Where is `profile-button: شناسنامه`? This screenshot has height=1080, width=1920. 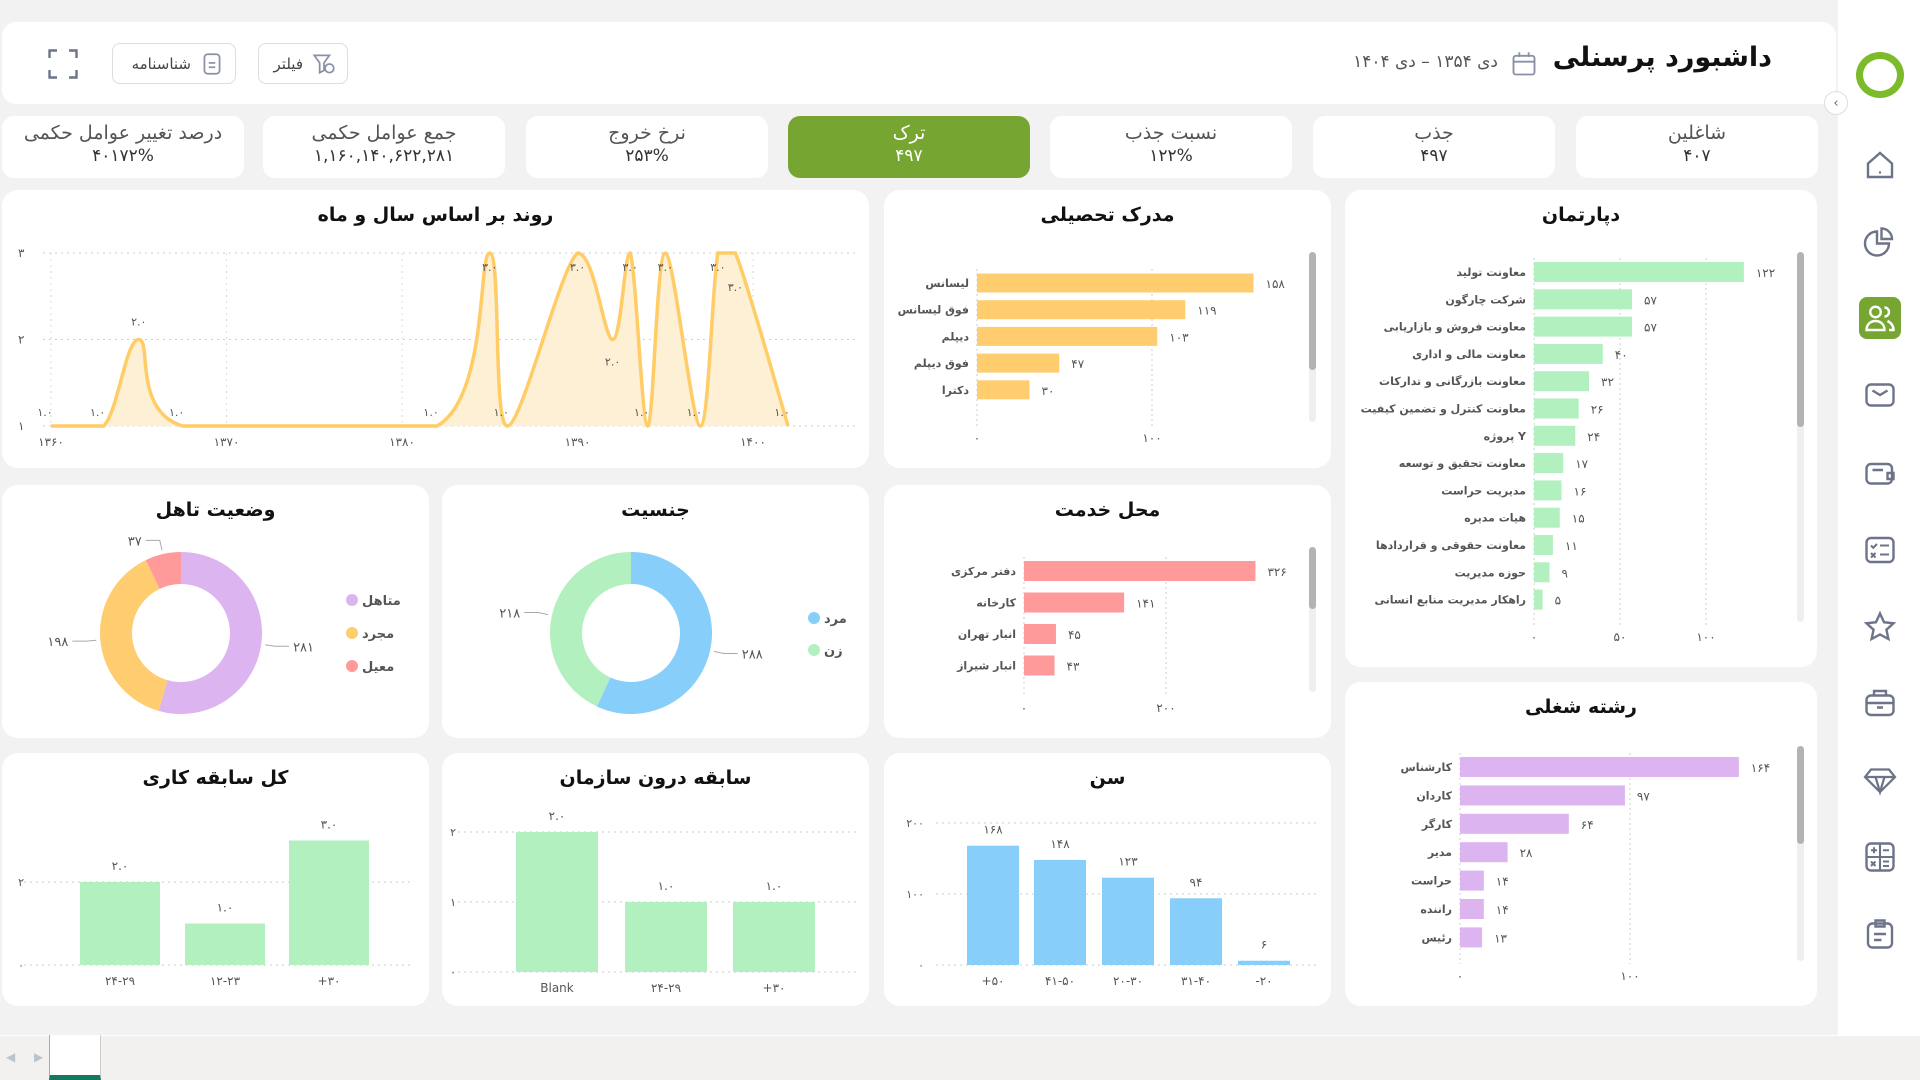
profile-button: شناسنامه is located at coordinates (174, 63).